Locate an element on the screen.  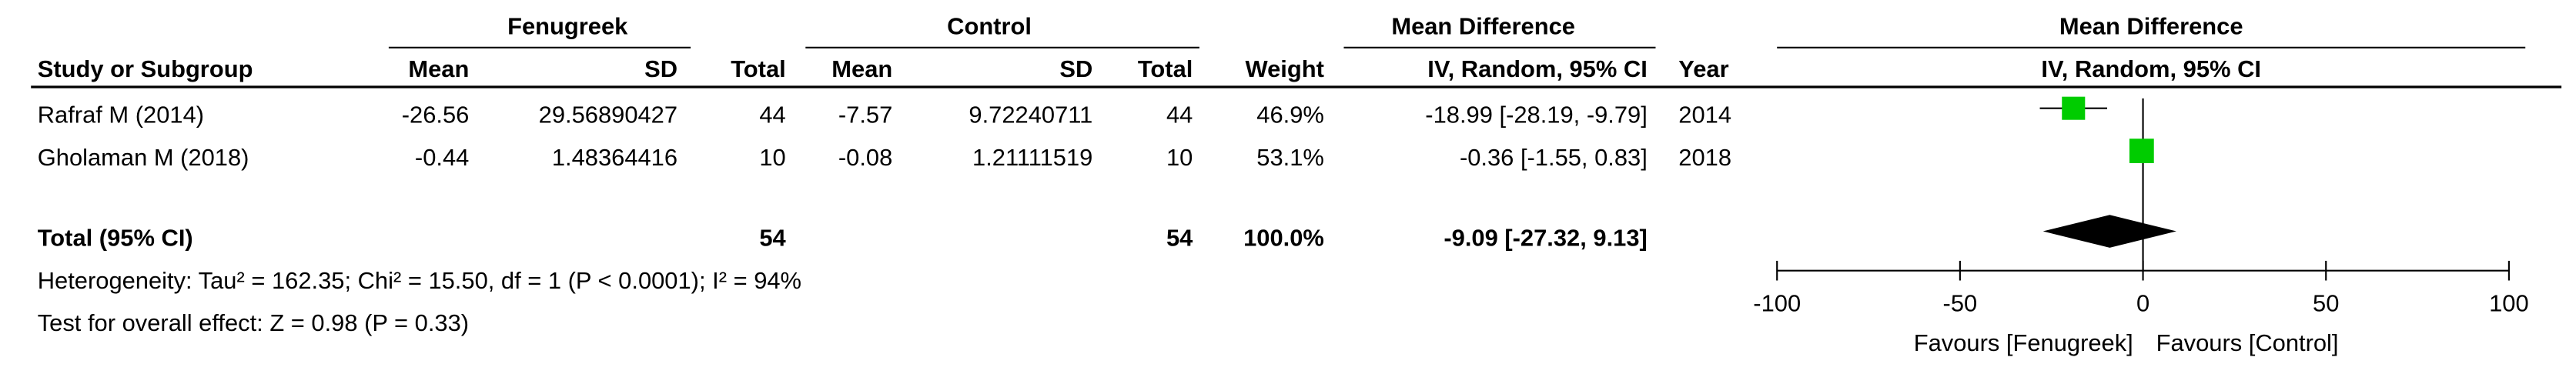
group-header: Fenugreek is located at coordinates (568, 26).